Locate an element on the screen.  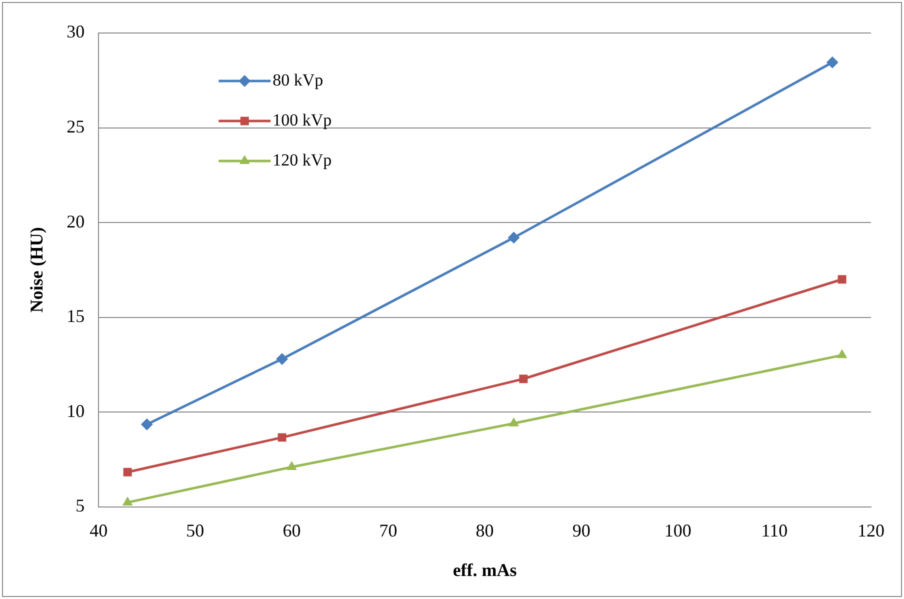
y-tick-label: 15 is located at coordinates (75, 316).